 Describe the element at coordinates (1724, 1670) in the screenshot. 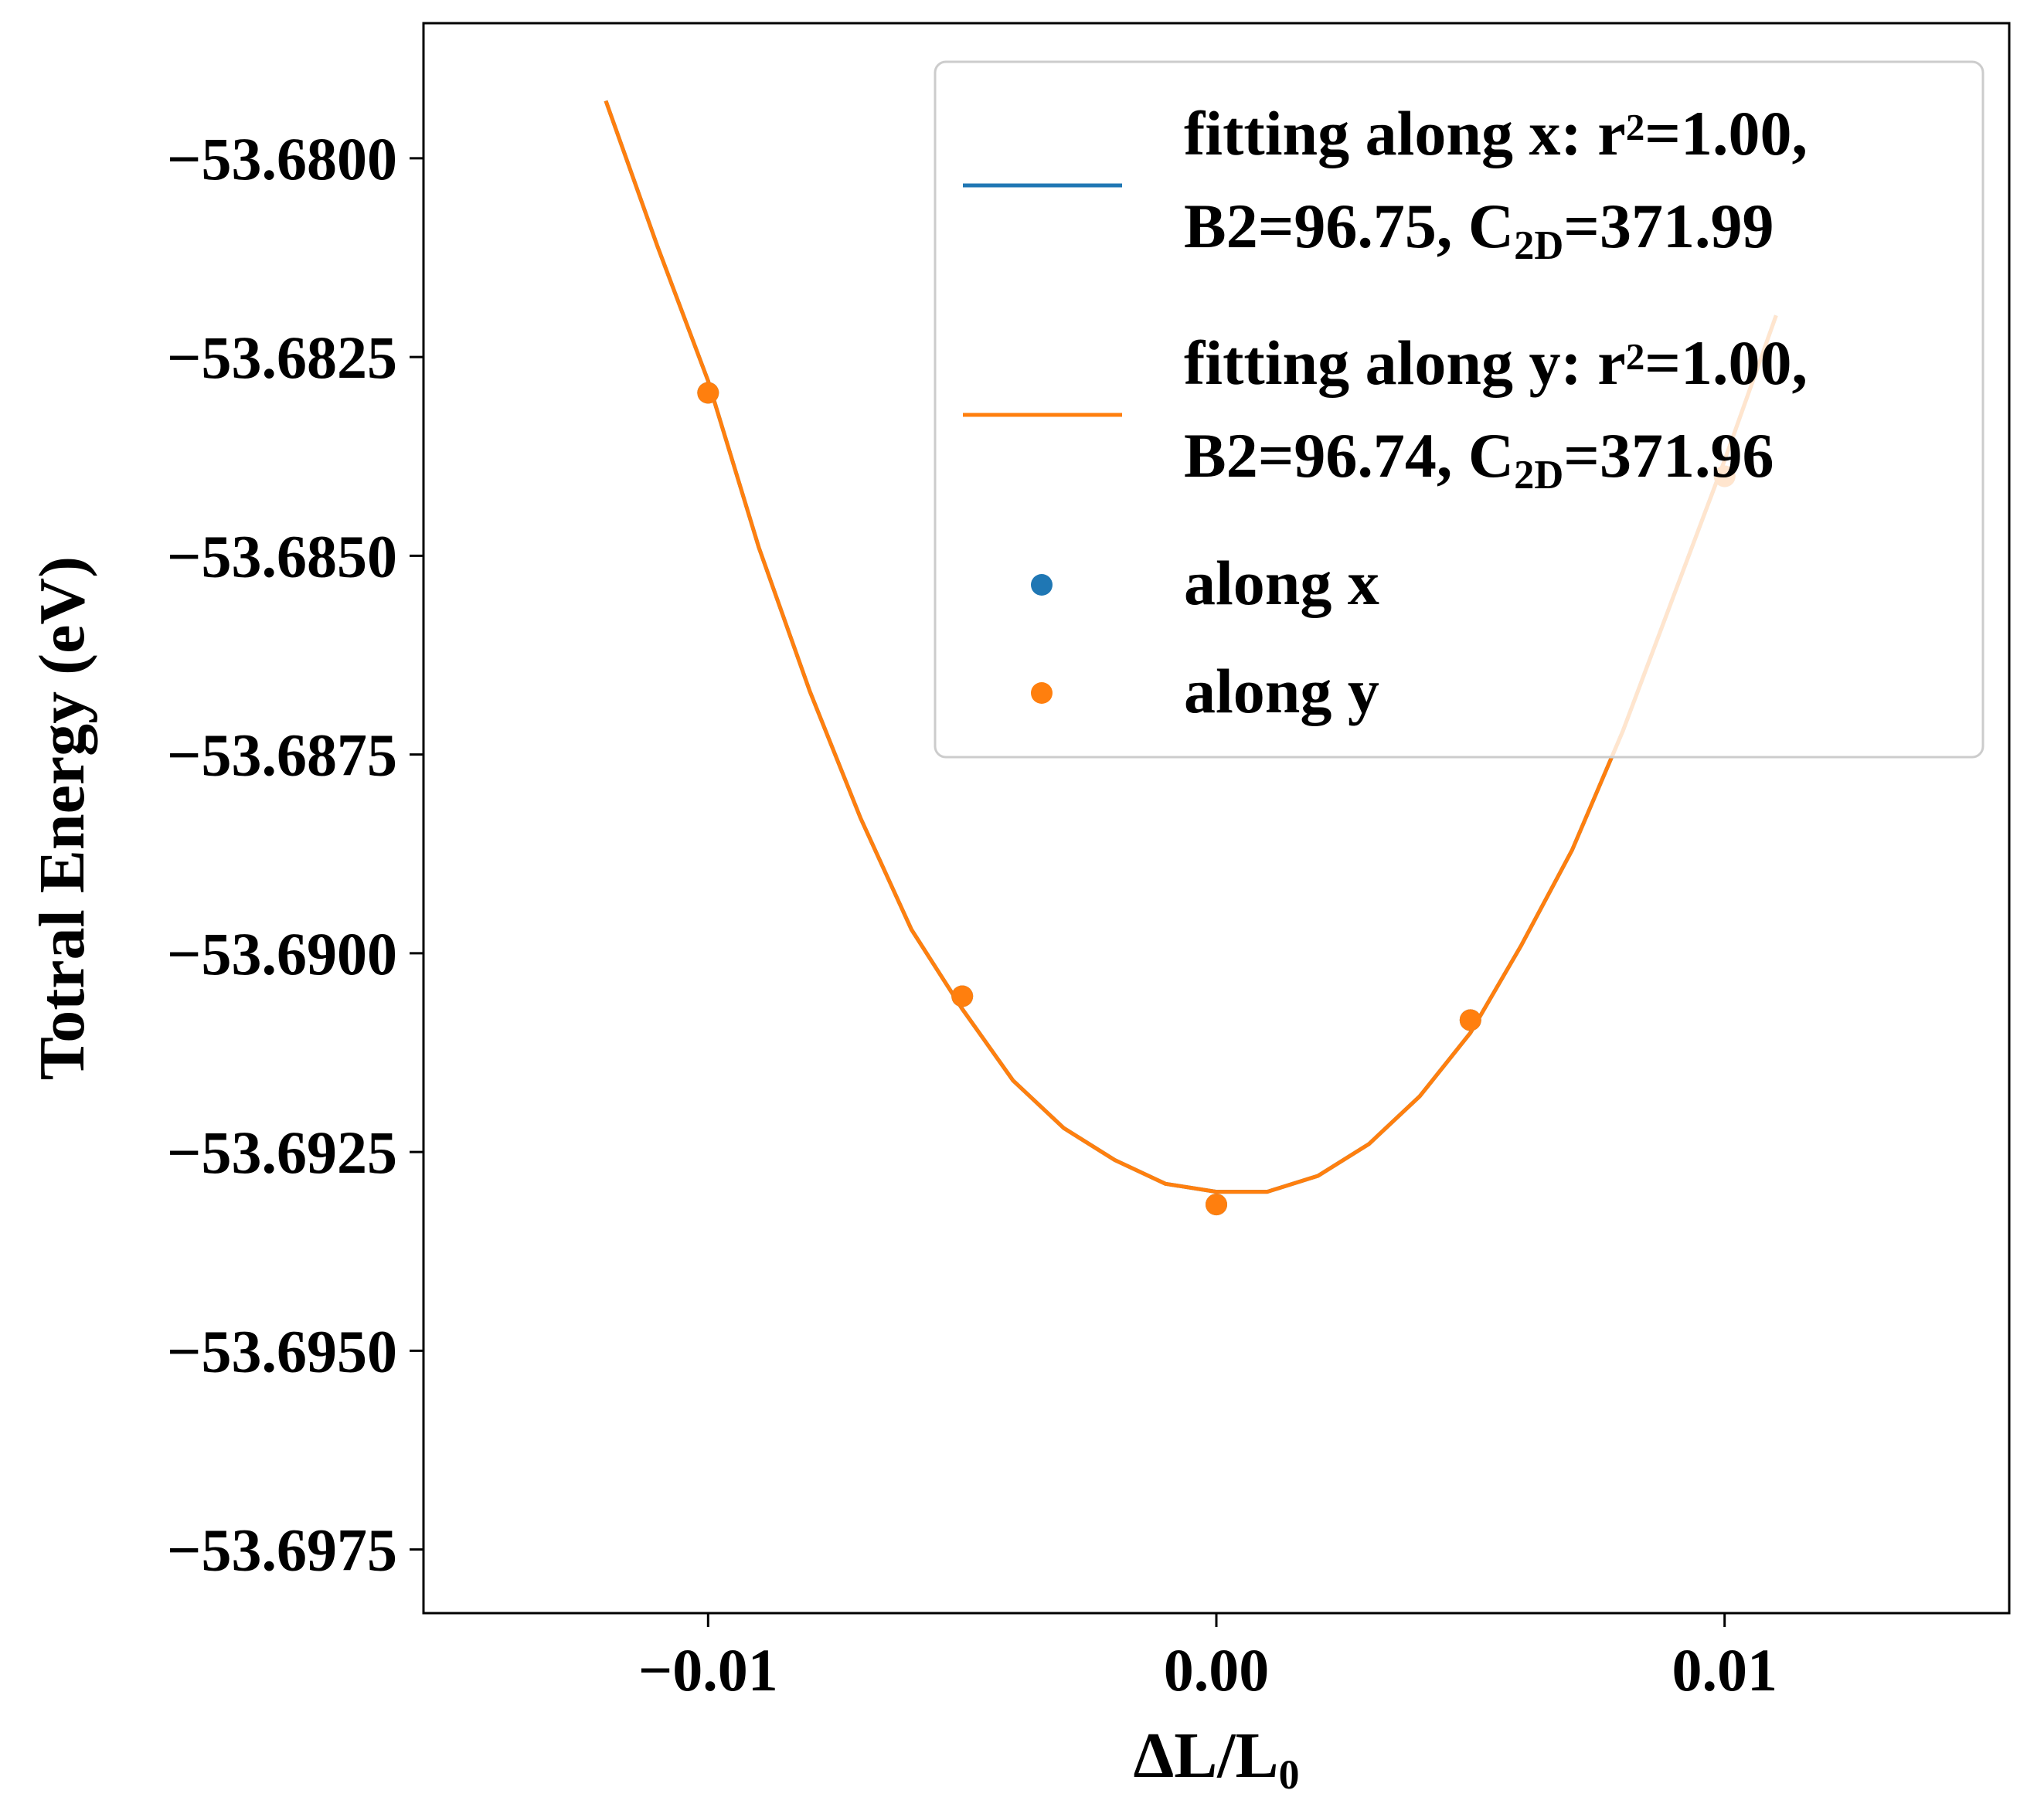

I see `x-tick-label: 0.01` at that location.